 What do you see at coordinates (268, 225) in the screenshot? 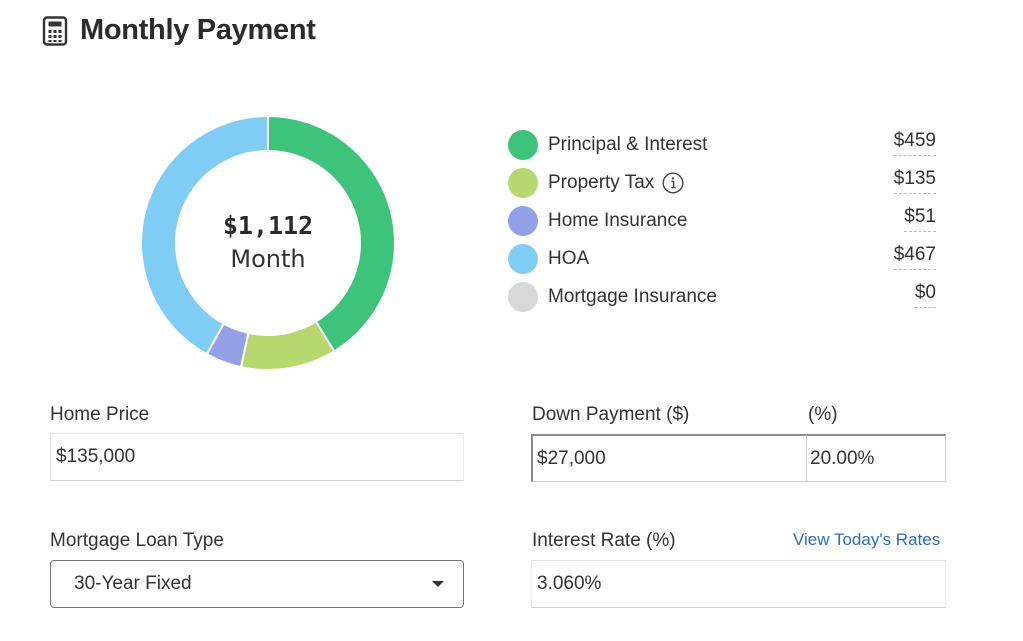
I see `monthly-total: $1,112` at bounding box center [268, 225].